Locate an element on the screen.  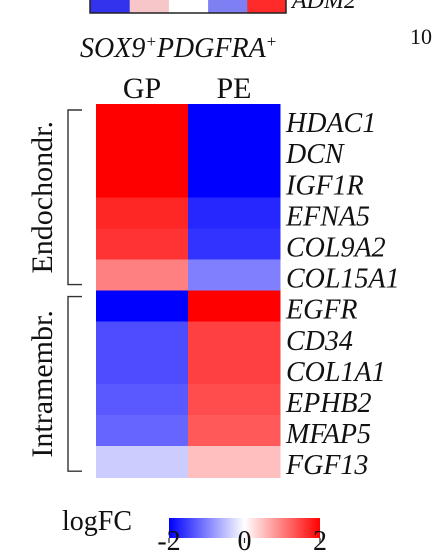
heatmap-cell-dcn-gp is located at coordinates (142, 151).